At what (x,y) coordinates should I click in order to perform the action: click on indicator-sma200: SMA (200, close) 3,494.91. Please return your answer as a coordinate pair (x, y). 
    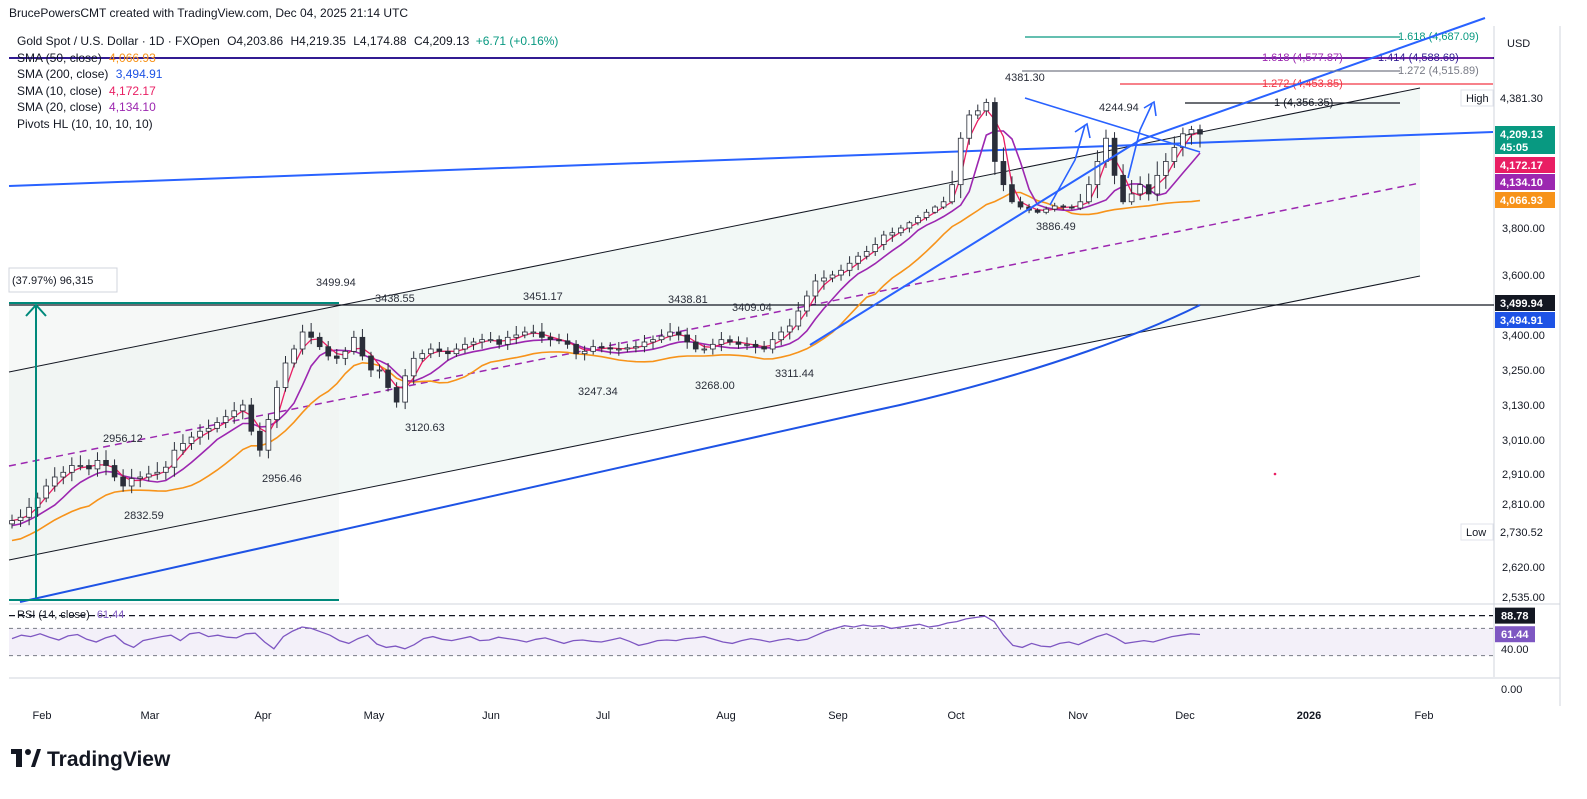
    Looking at the image, I should click on (287, 74).